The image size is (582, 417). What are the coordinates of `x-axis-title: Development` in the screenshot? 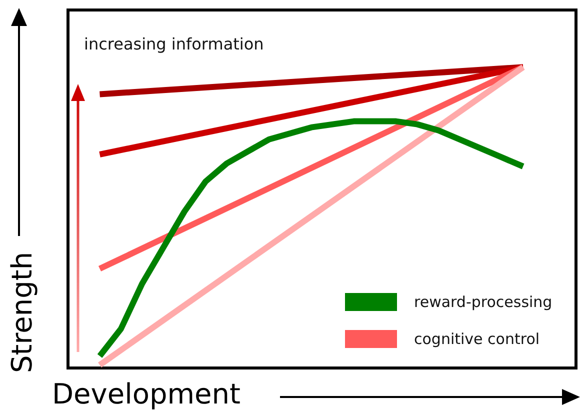 It's located at (146, 394).